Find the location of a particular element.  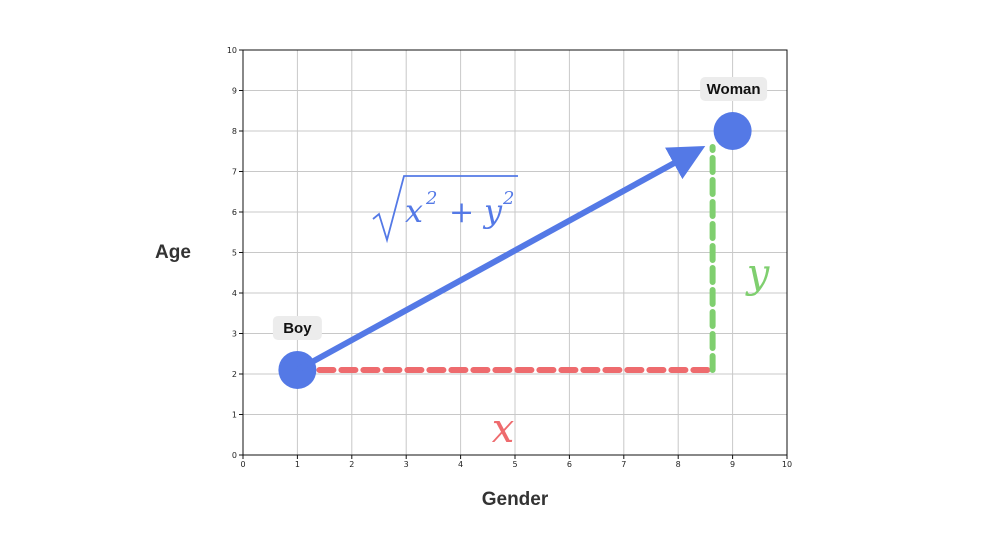

y-annotation: y is located at coordinates (758, 274).